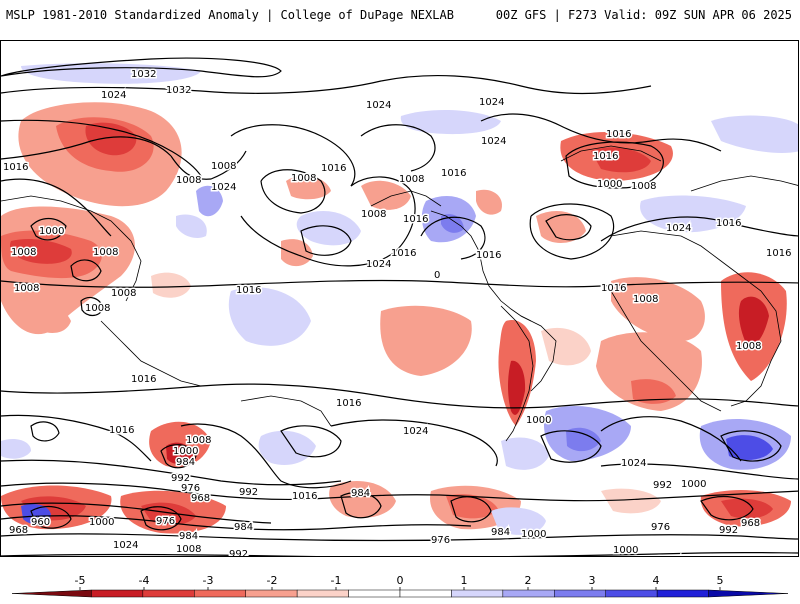 This screenshot has height=604, width=800. I want to click on colorbar-tick-label: 1, so click(464, 580).